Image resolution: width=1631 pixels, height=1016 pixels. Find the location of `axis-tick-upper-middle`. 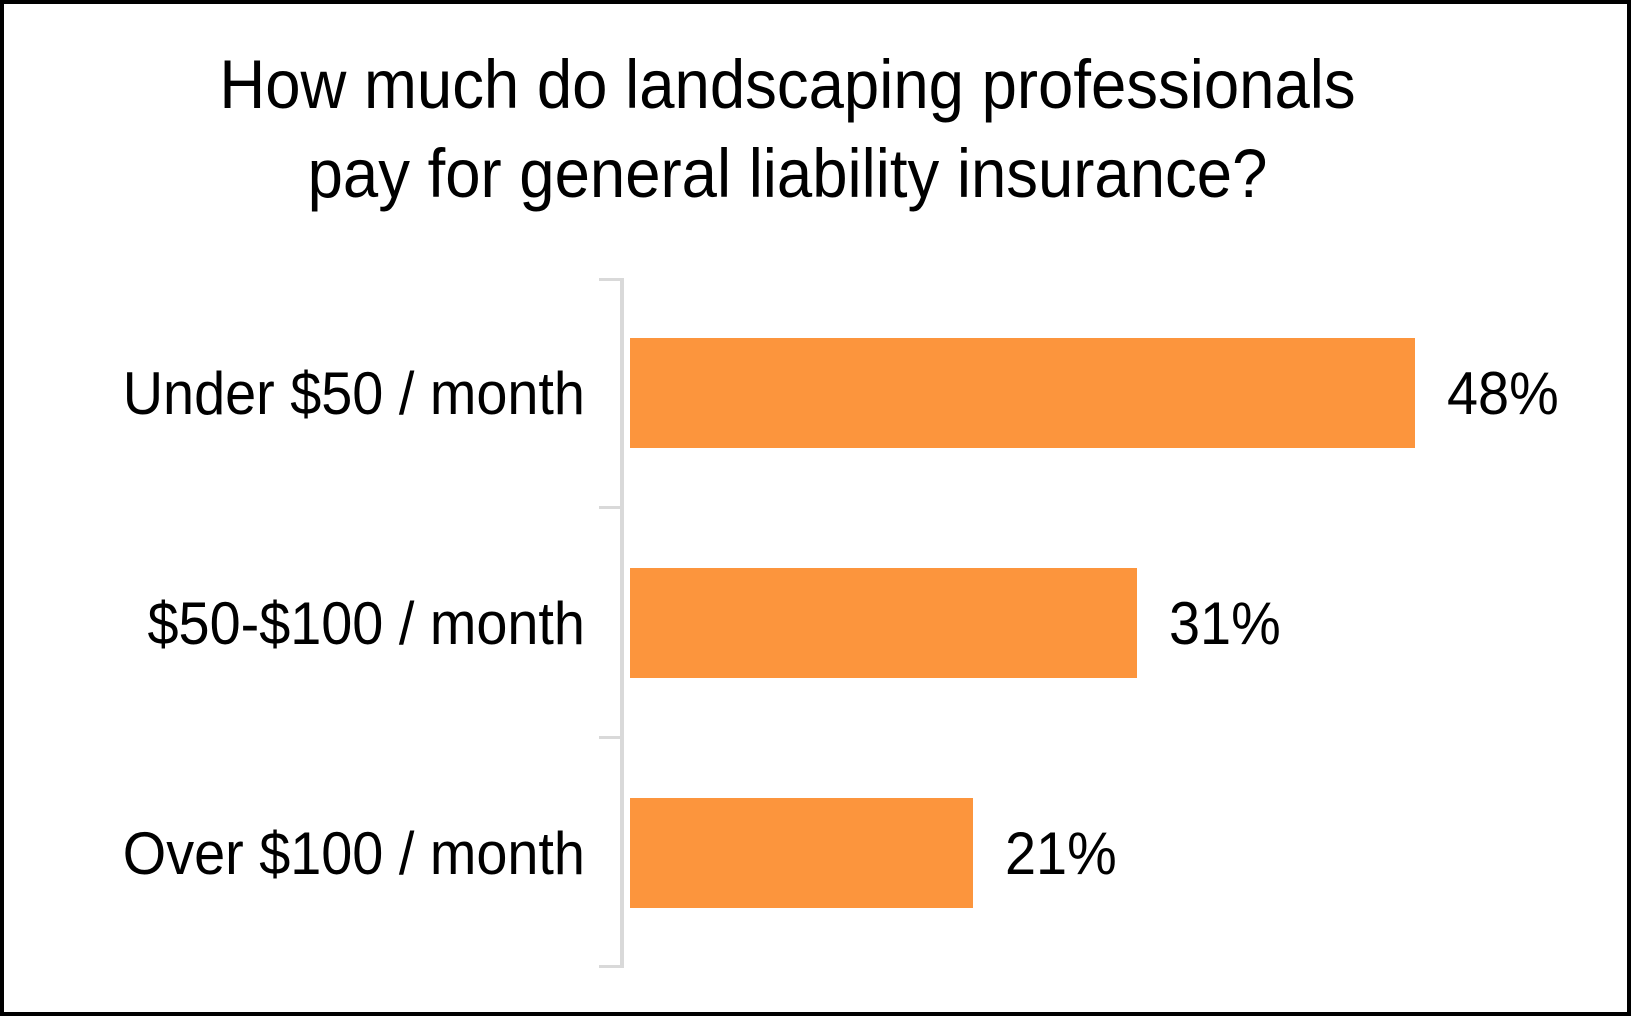

axis-tick-upper-middle is located at coordinates (609, 507).